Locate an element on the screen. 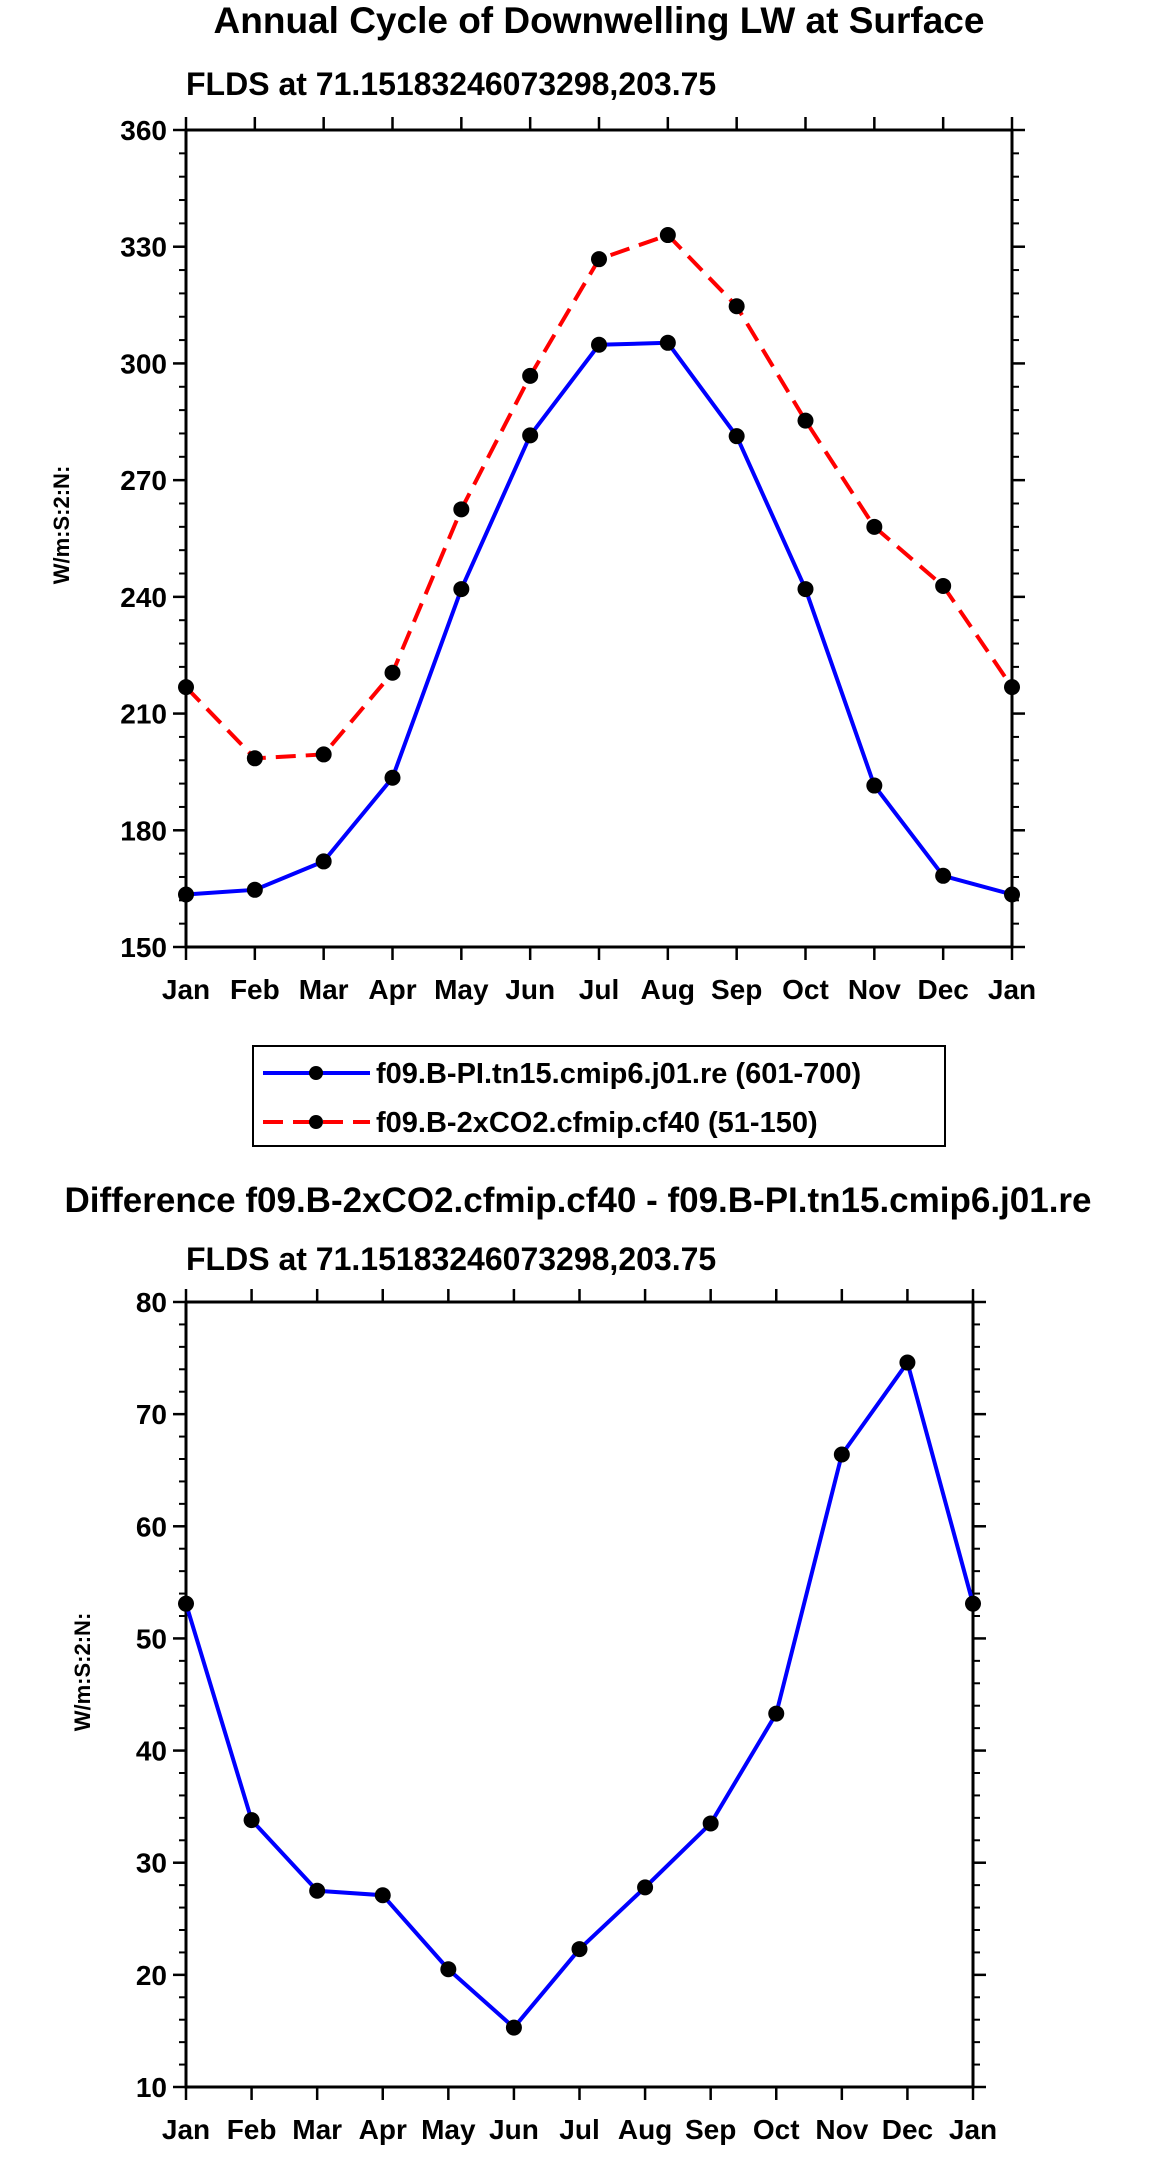  chart1-ytick-label: 210 is located at coordinates (143, 714).